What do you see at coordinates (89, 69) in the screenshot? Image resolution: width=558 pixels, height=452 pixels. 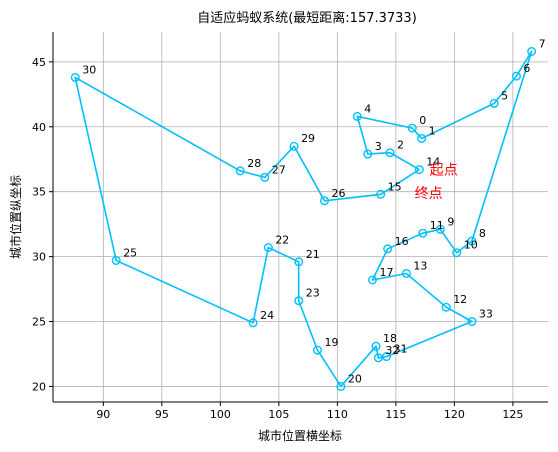 I see `city-label-30: 30` at bounding box center [89, 69].